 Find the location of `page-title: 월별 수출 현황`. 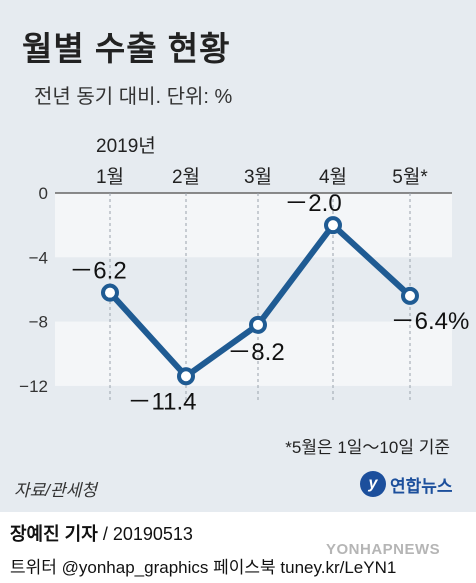

page-title: 월별 수출 현황 is located at coordinates (126, 48).